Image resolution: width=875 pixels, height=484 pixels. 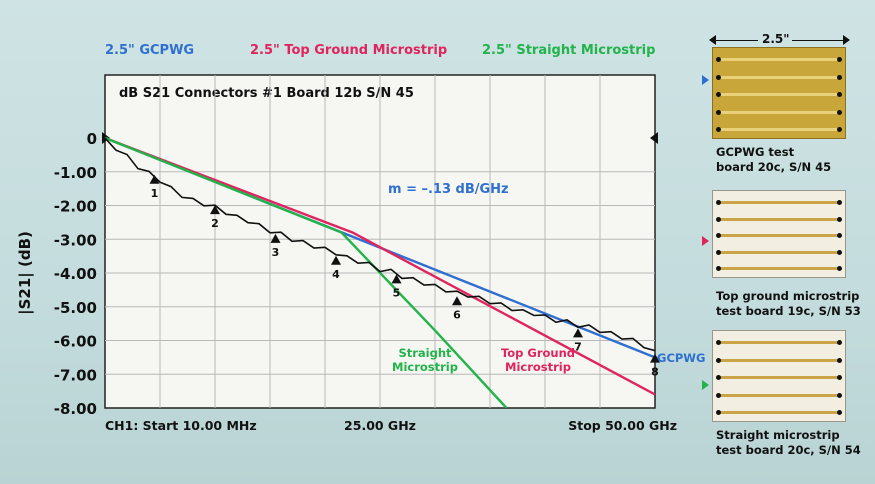 What do you see at coordinates (336, 274) in the screenshot?
I see `marker-label: 4` at bounding box center [336, 274].